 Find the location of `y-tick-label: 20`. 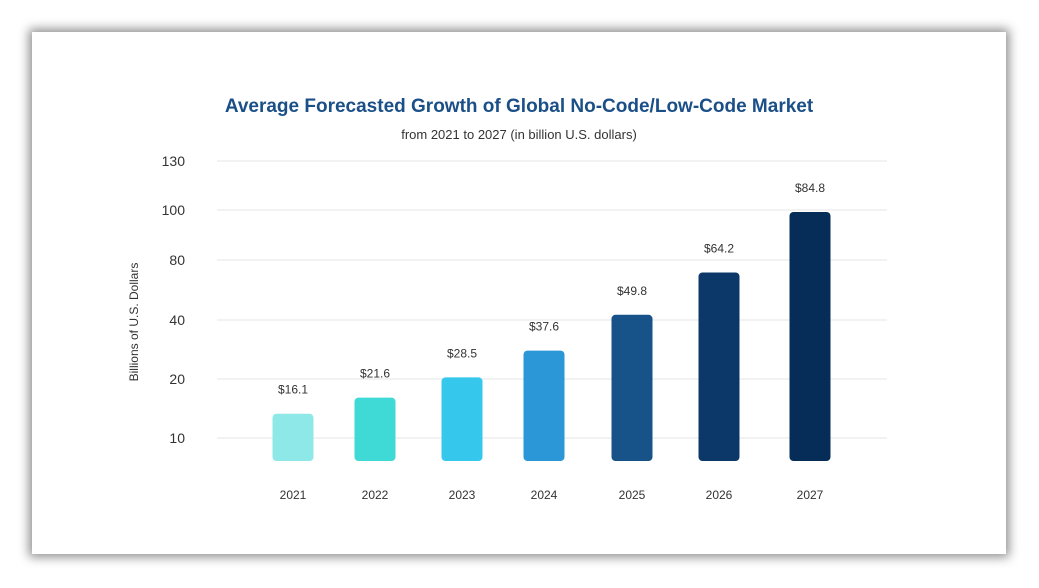

y-tick-label: 20 is located at coordinates (177, 379).